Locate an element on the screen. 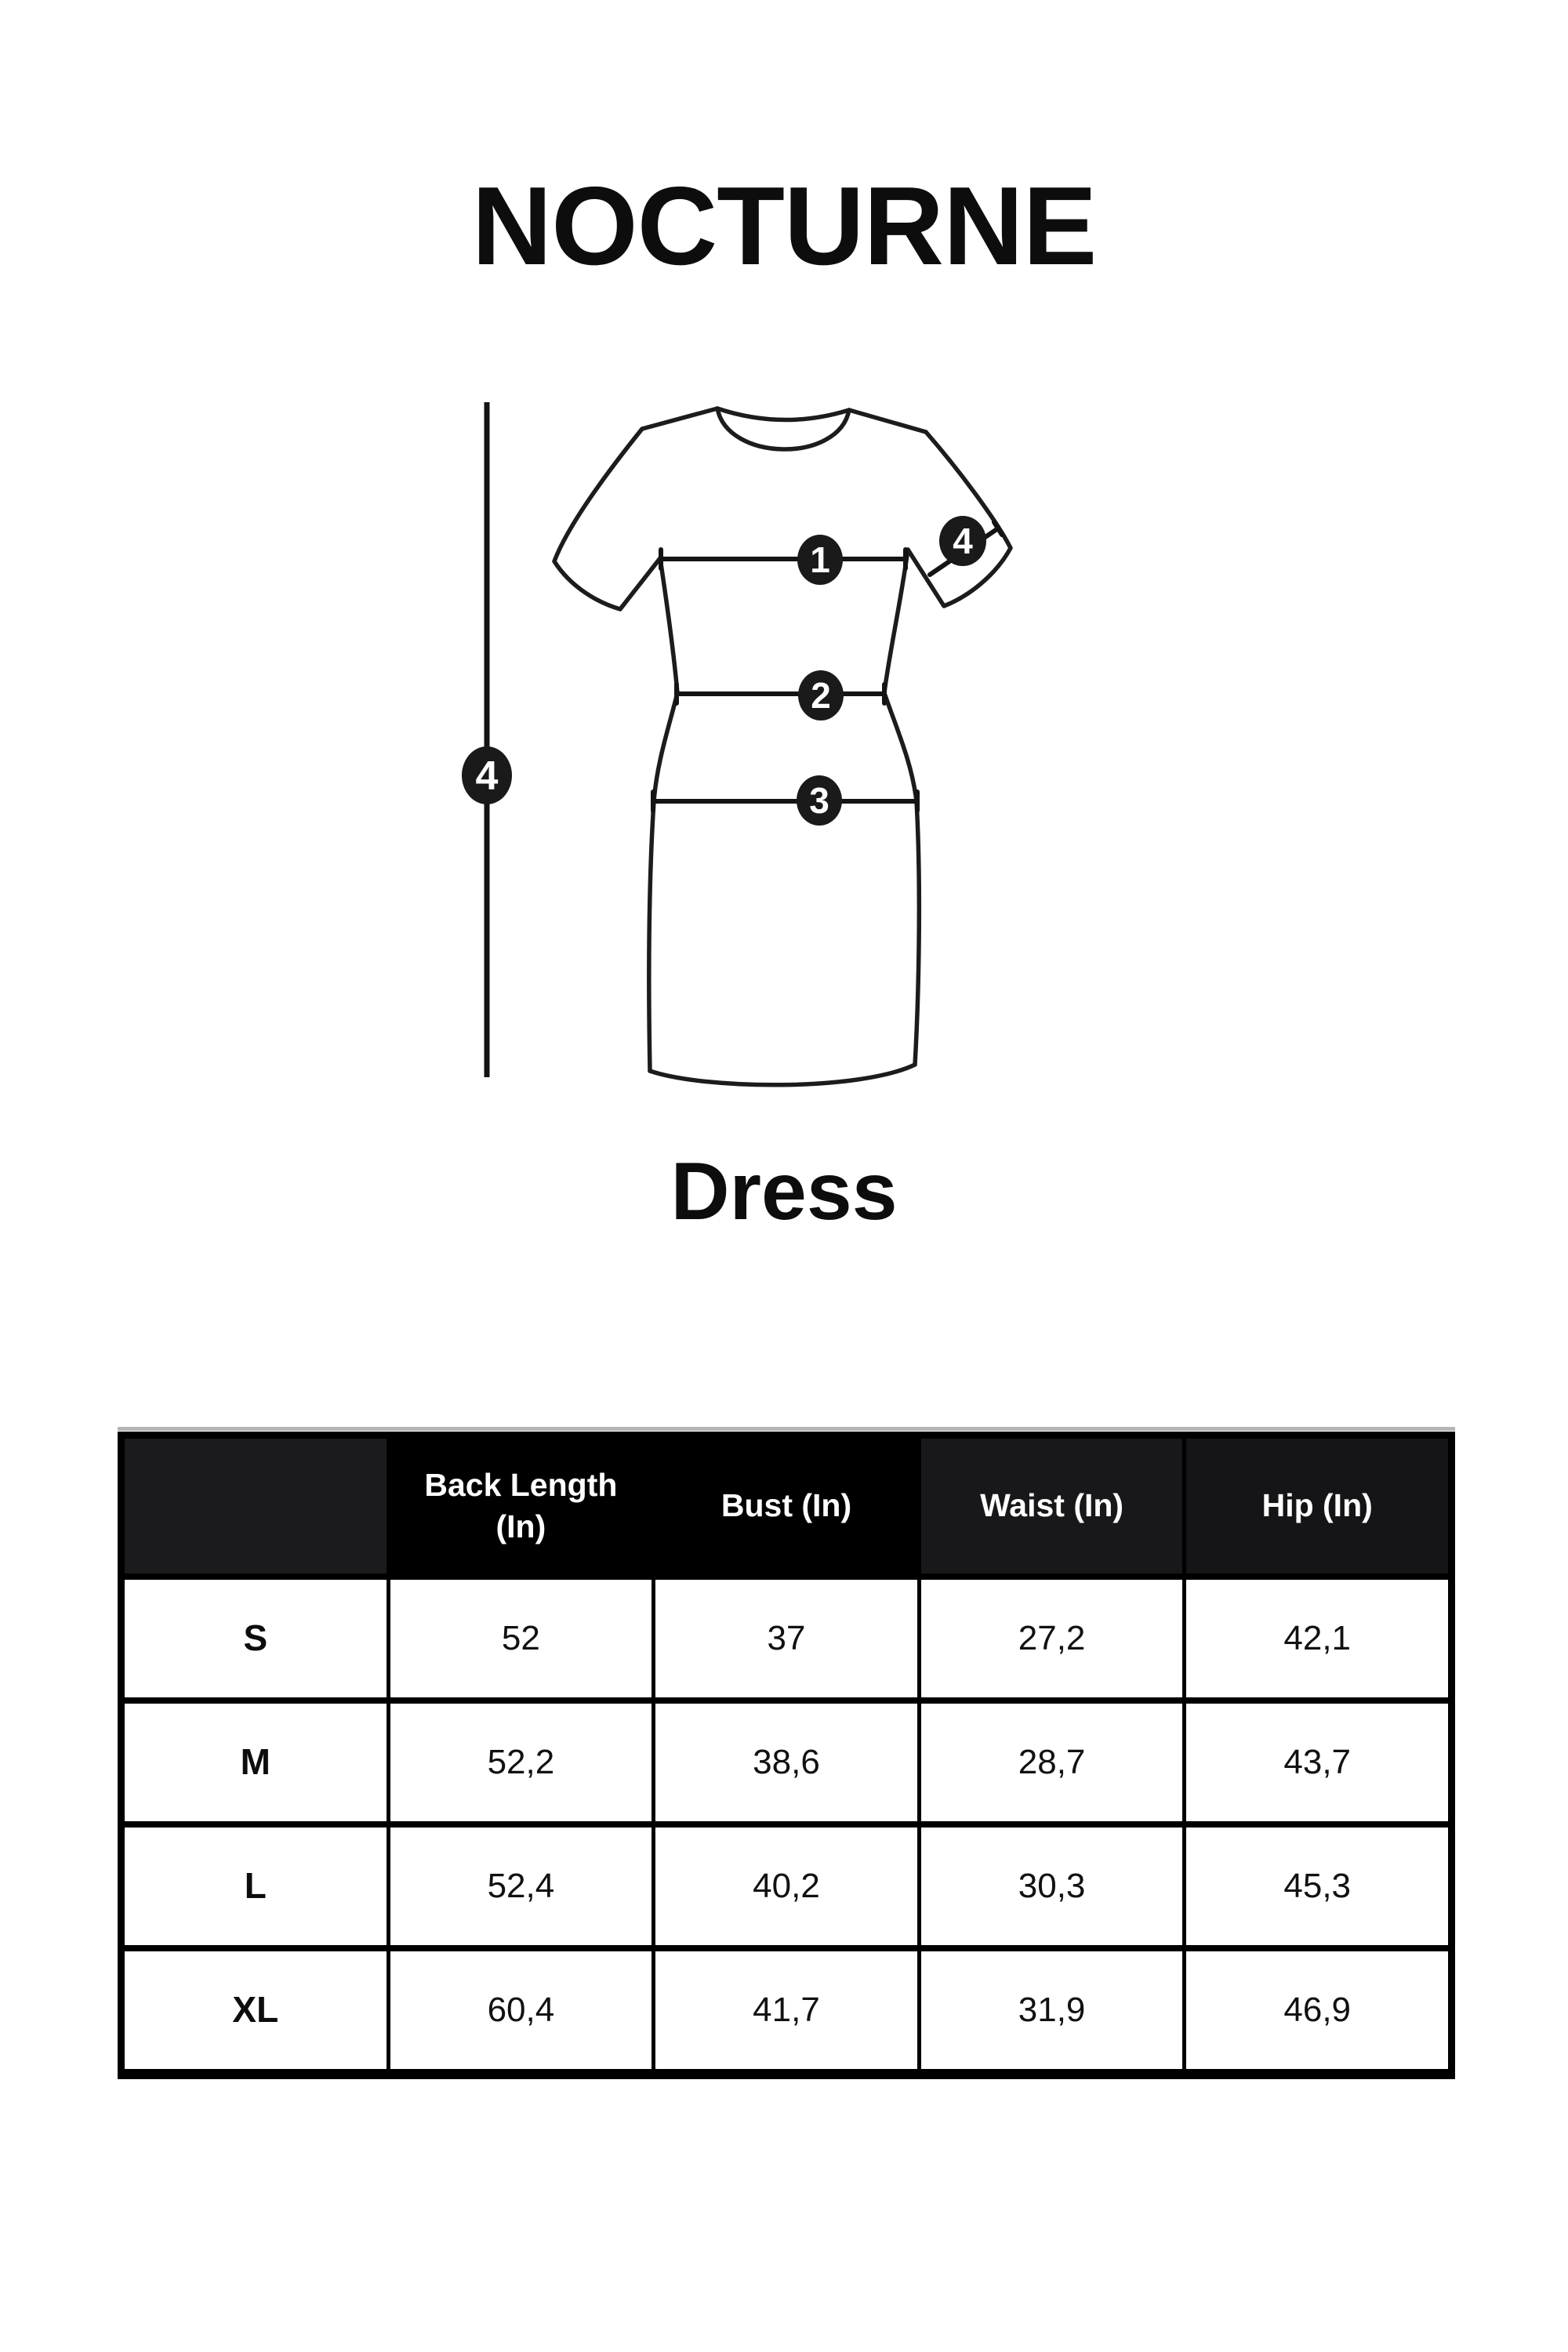  size-label: L is located at coordinates (256, 1886).